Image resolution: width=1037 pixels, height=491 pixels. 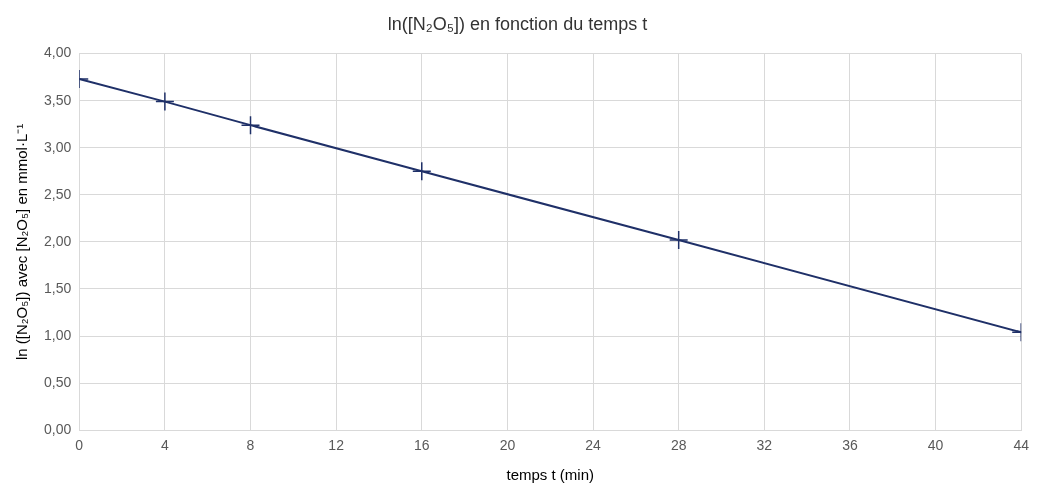 I want to click on y-tick-label: 1,00, so click(x=58, y=334).